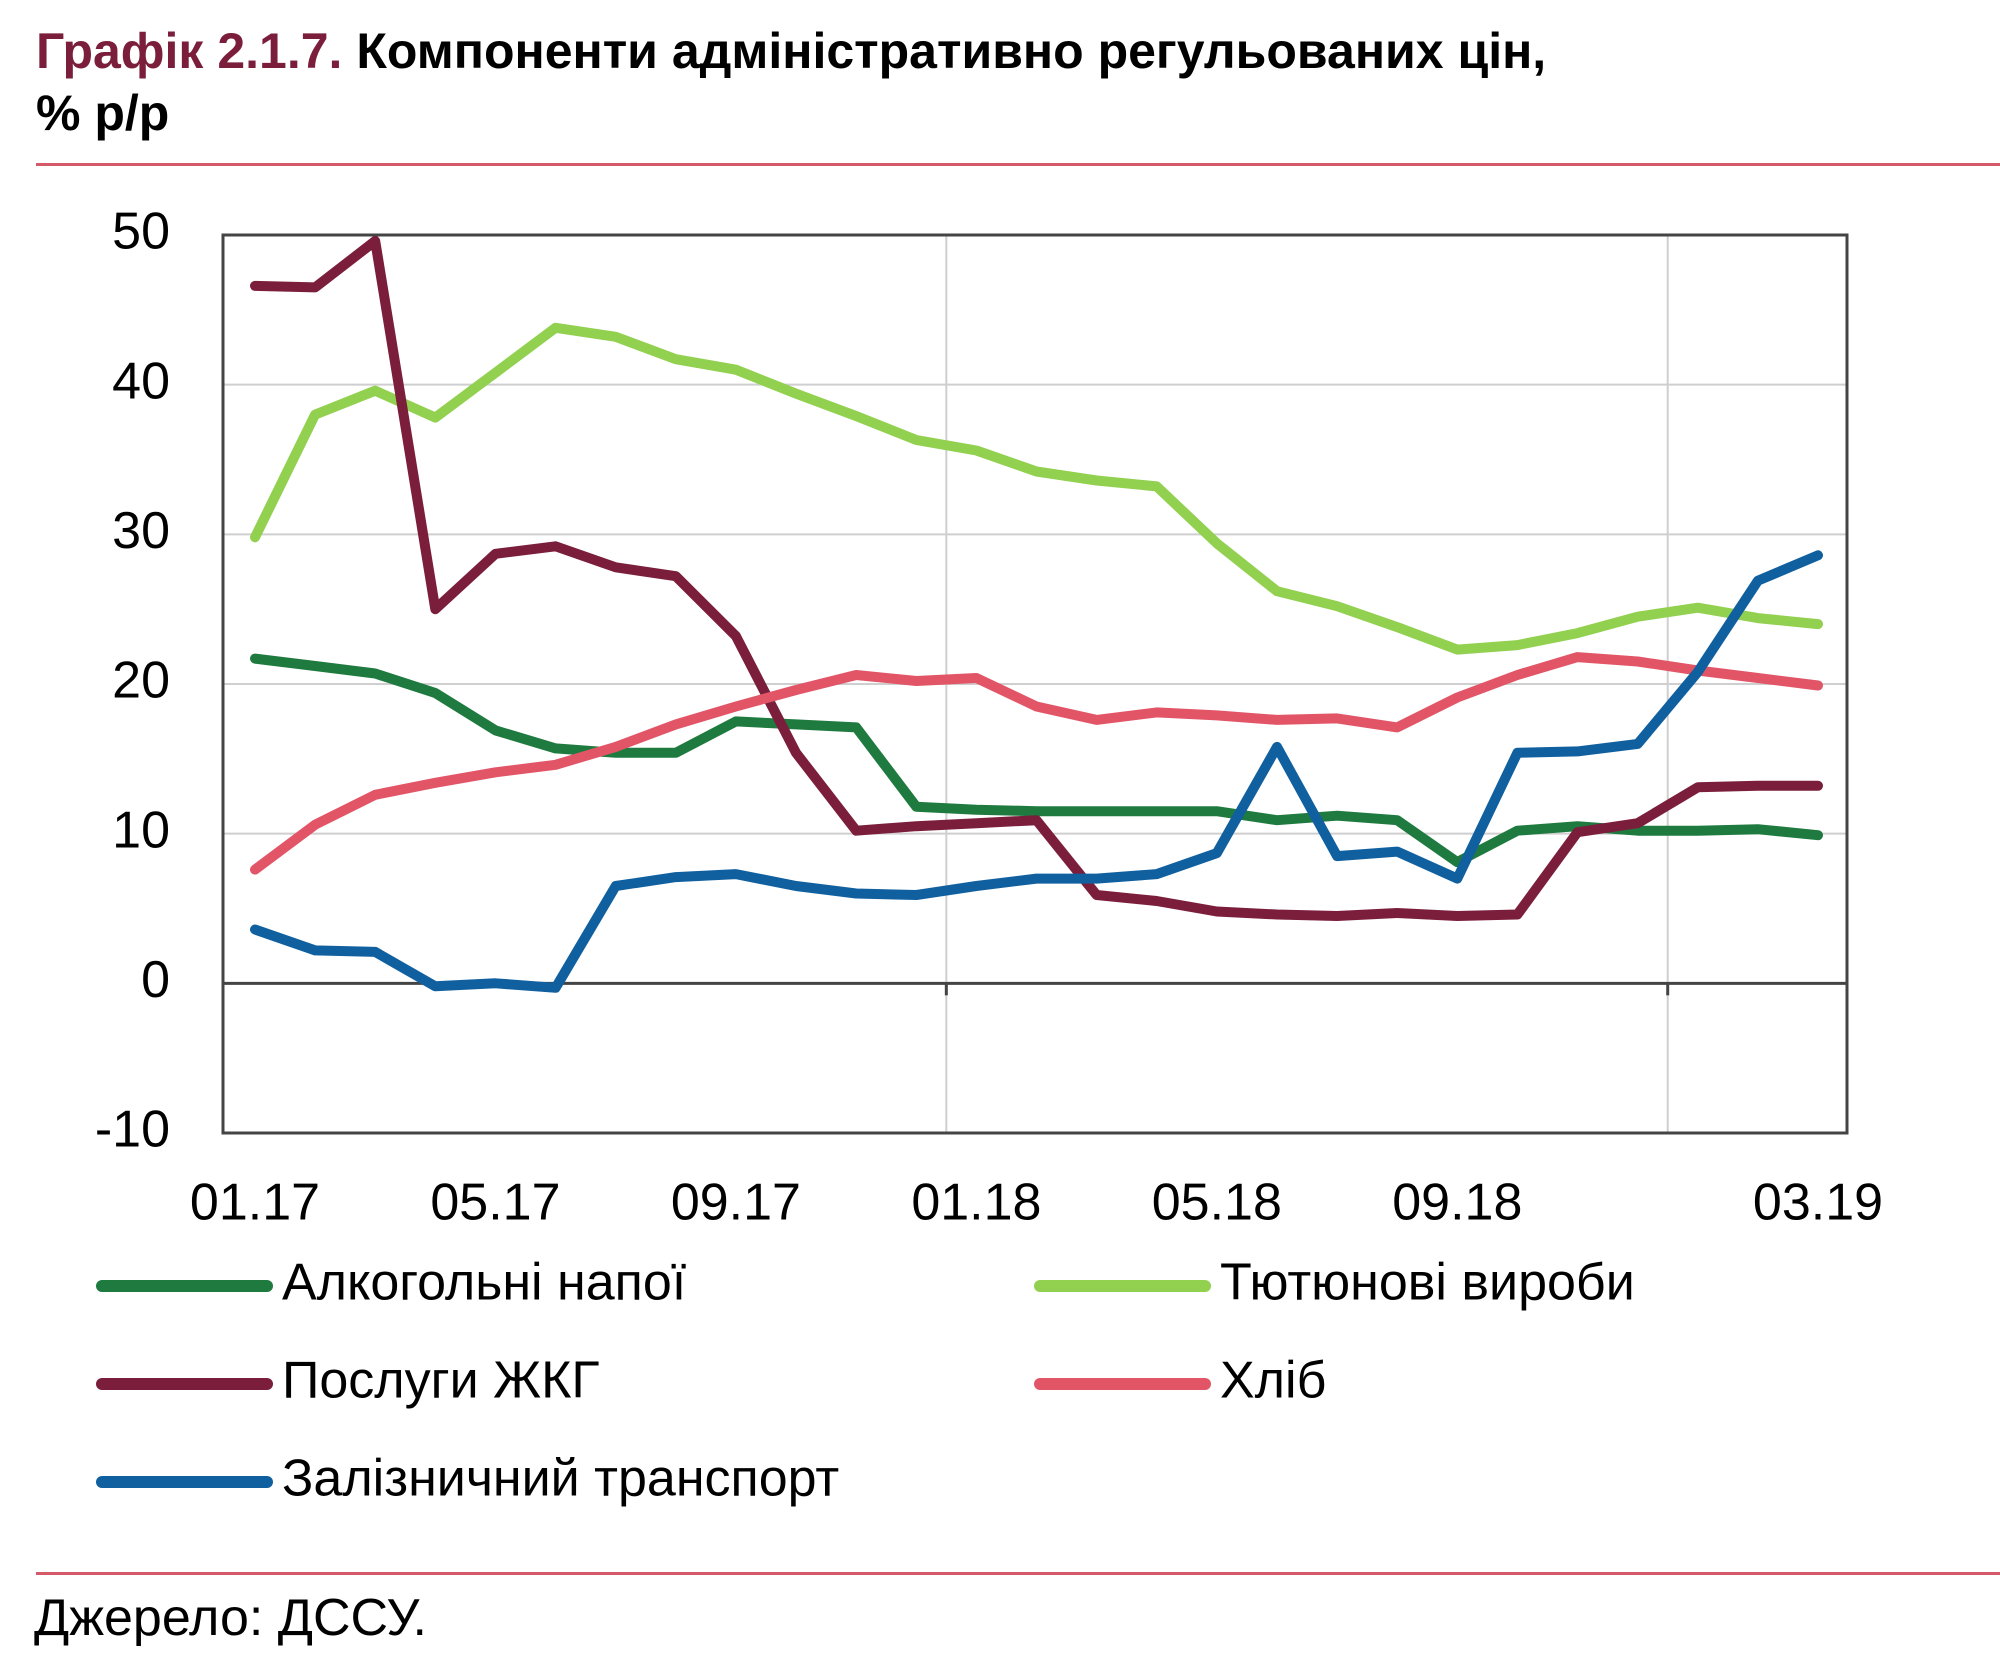  I want to click on y-tick-label: -10, so click(132, 1130).